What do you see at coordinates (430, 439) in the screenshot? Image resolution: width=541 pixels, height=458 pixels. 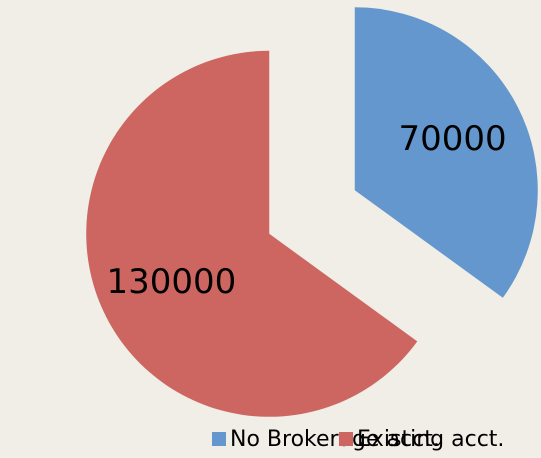 I see `legend-label: Existing acct.` at bounding box center [430, 439].